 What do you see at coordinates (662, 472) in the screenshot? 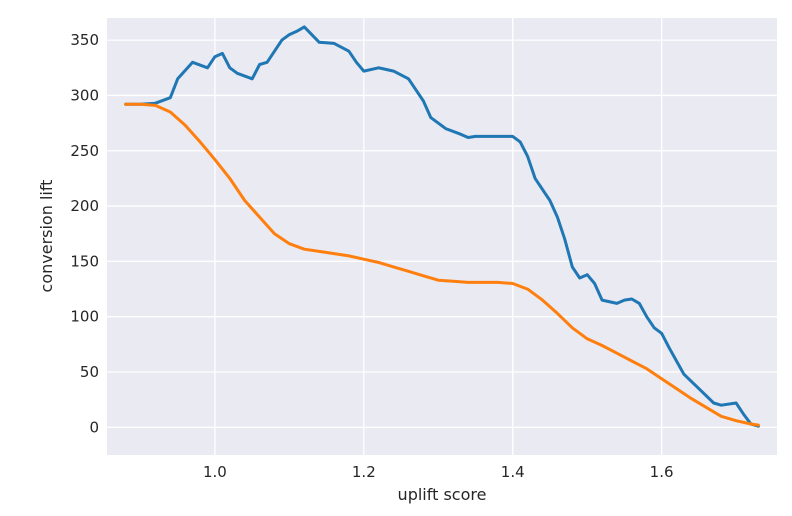
I see `x-tick-label: 1.6` at bounding box center [662, 472].